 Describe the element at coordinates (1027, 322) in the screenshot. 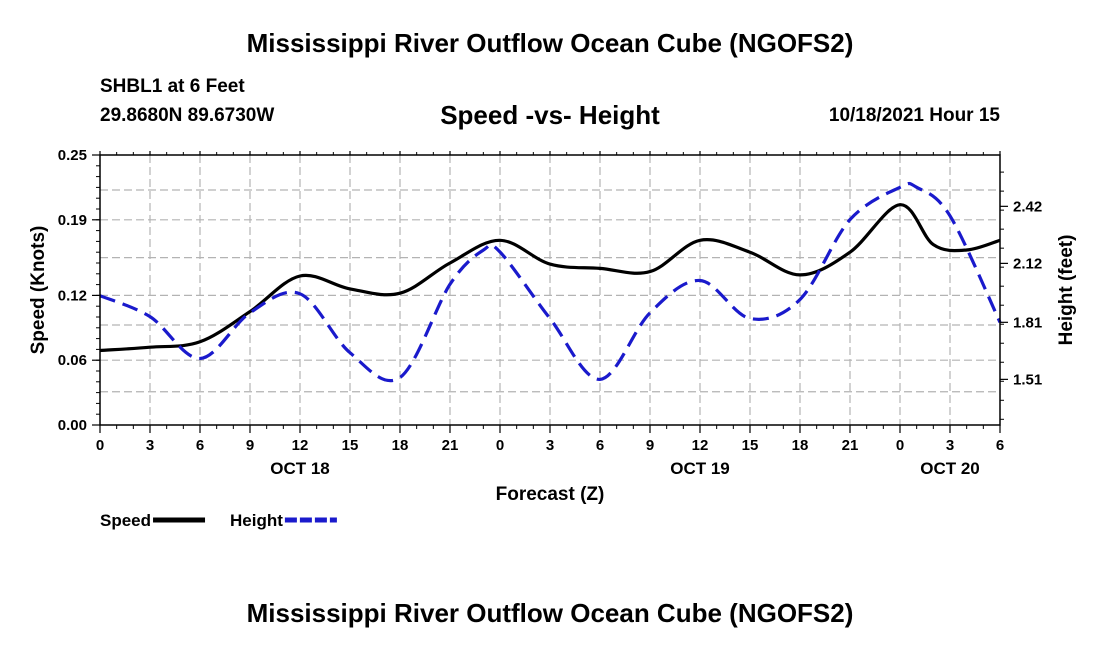

I see `y2-tick-label: 1.81` at that location.